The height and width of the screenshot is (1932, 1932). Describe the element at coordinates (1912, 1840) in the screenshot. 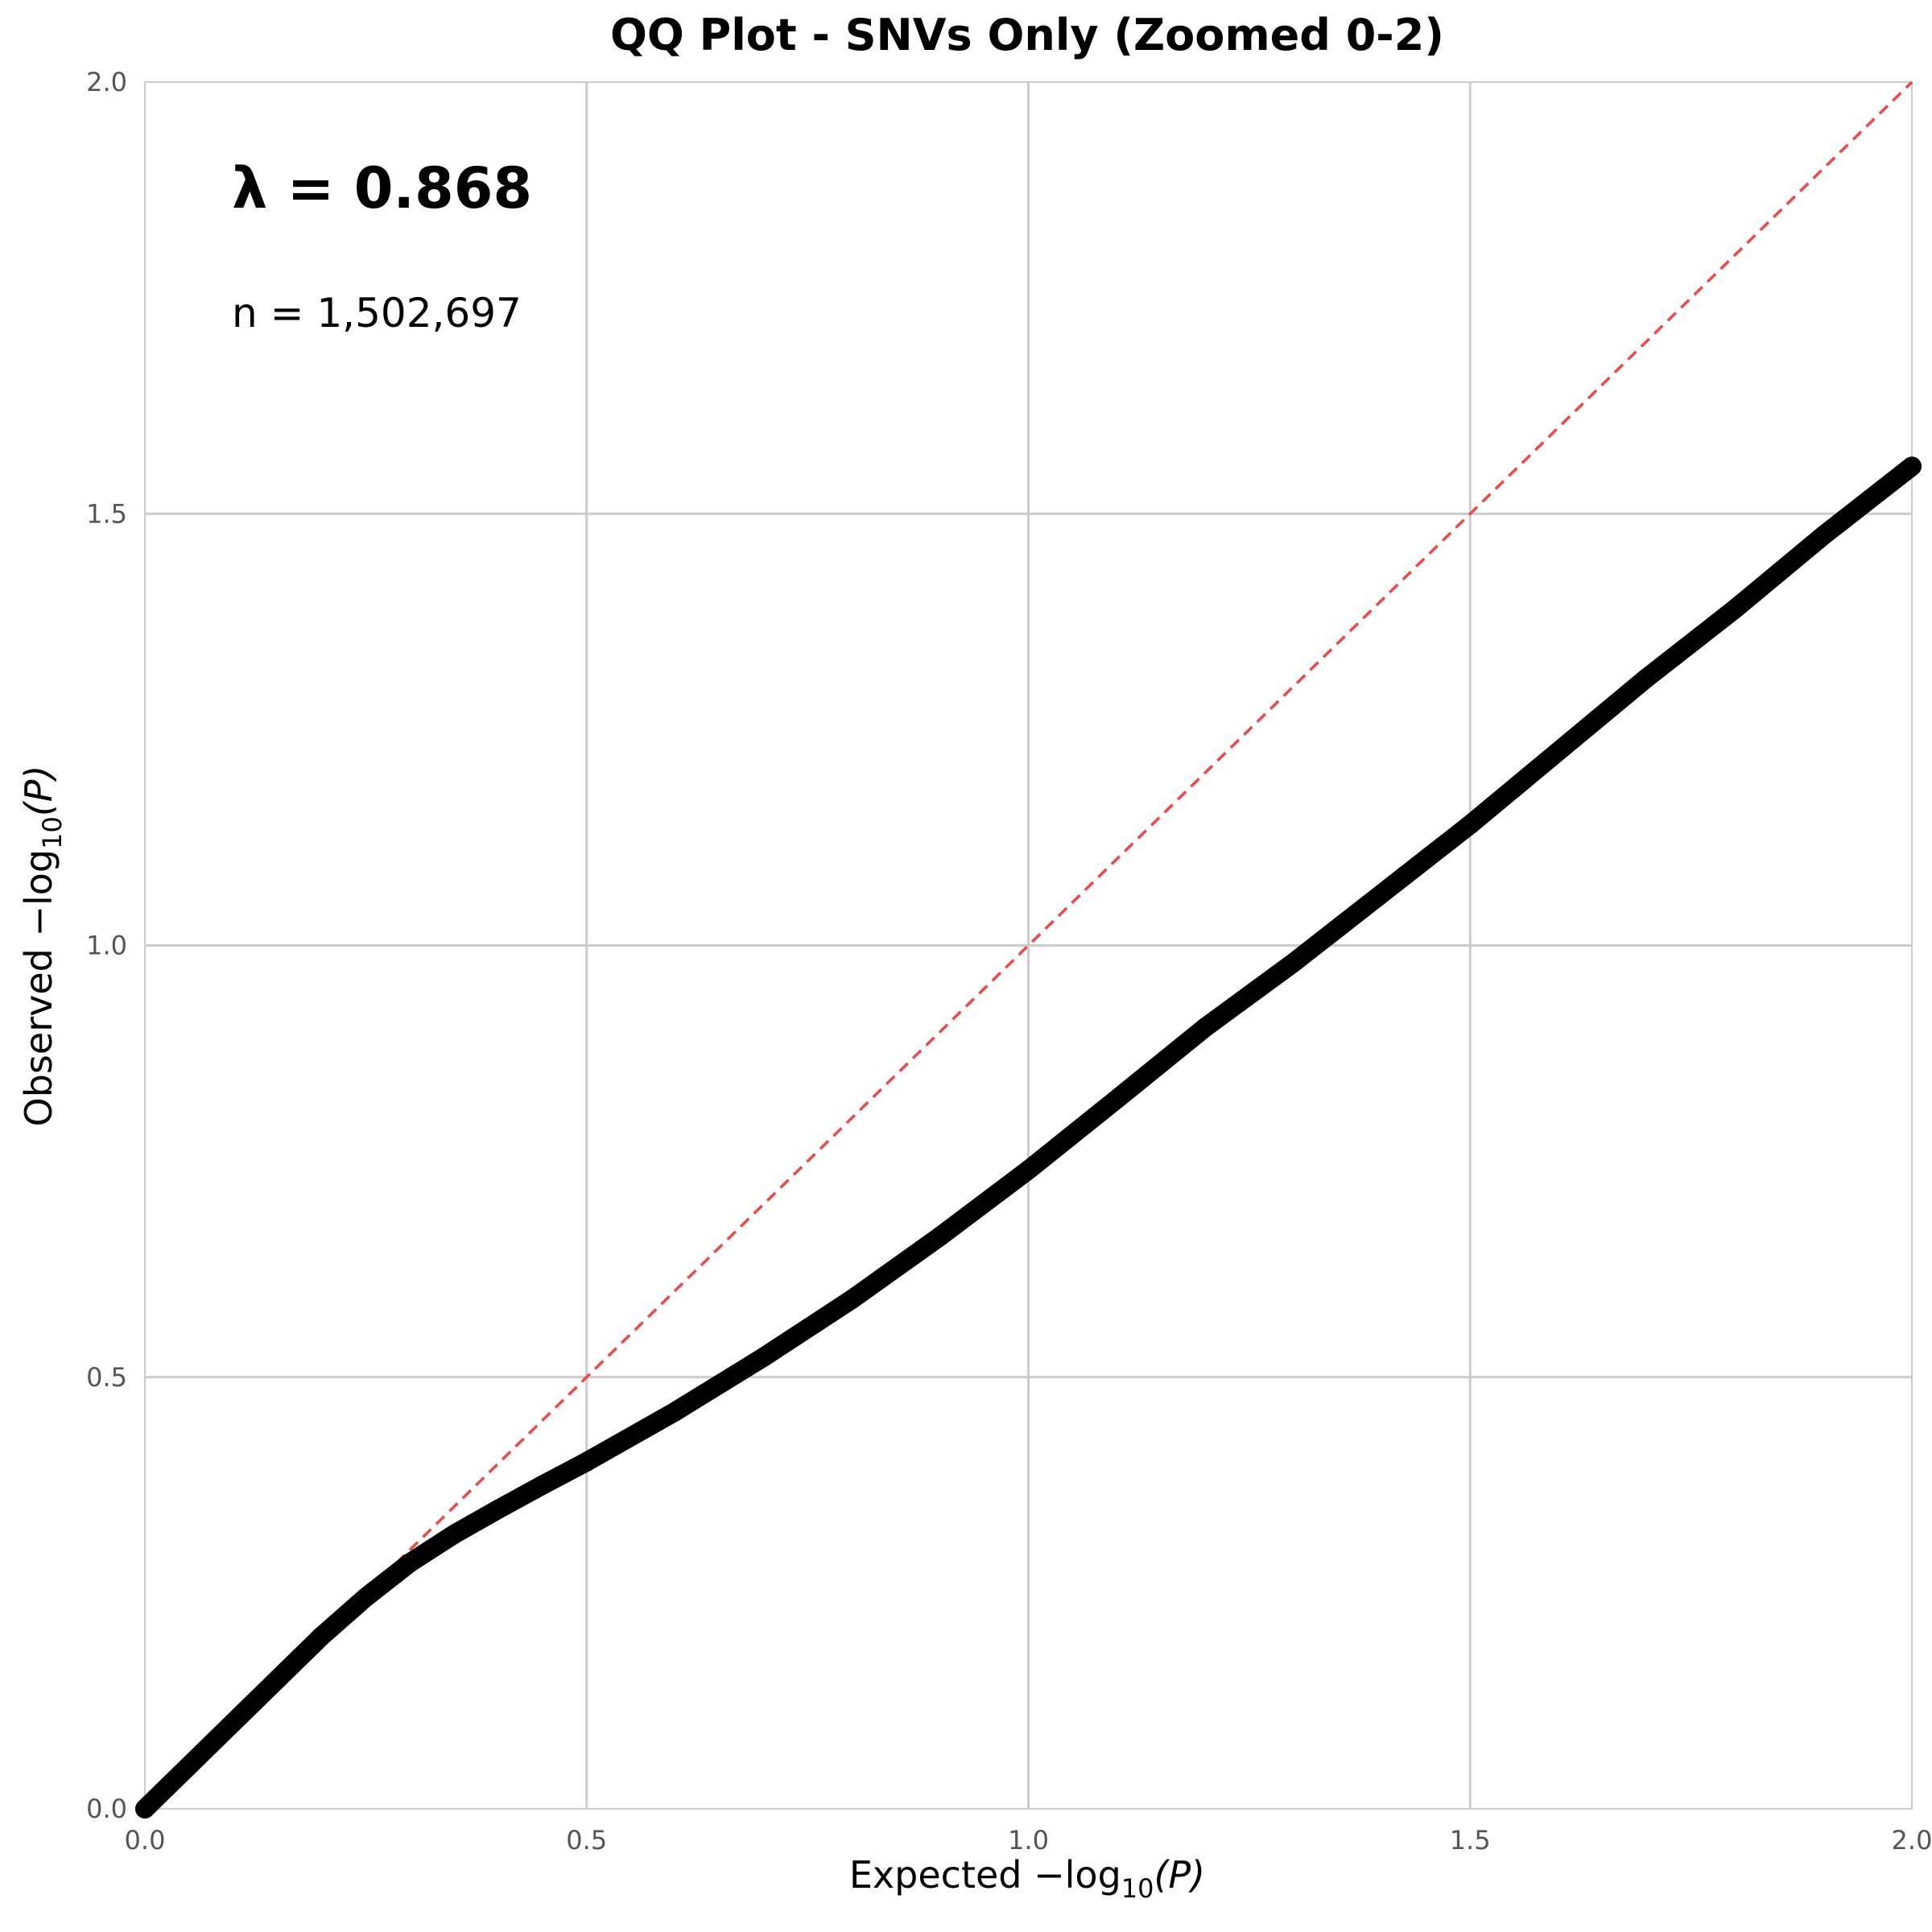

I see `x-tick-label: 2.0` at that location.